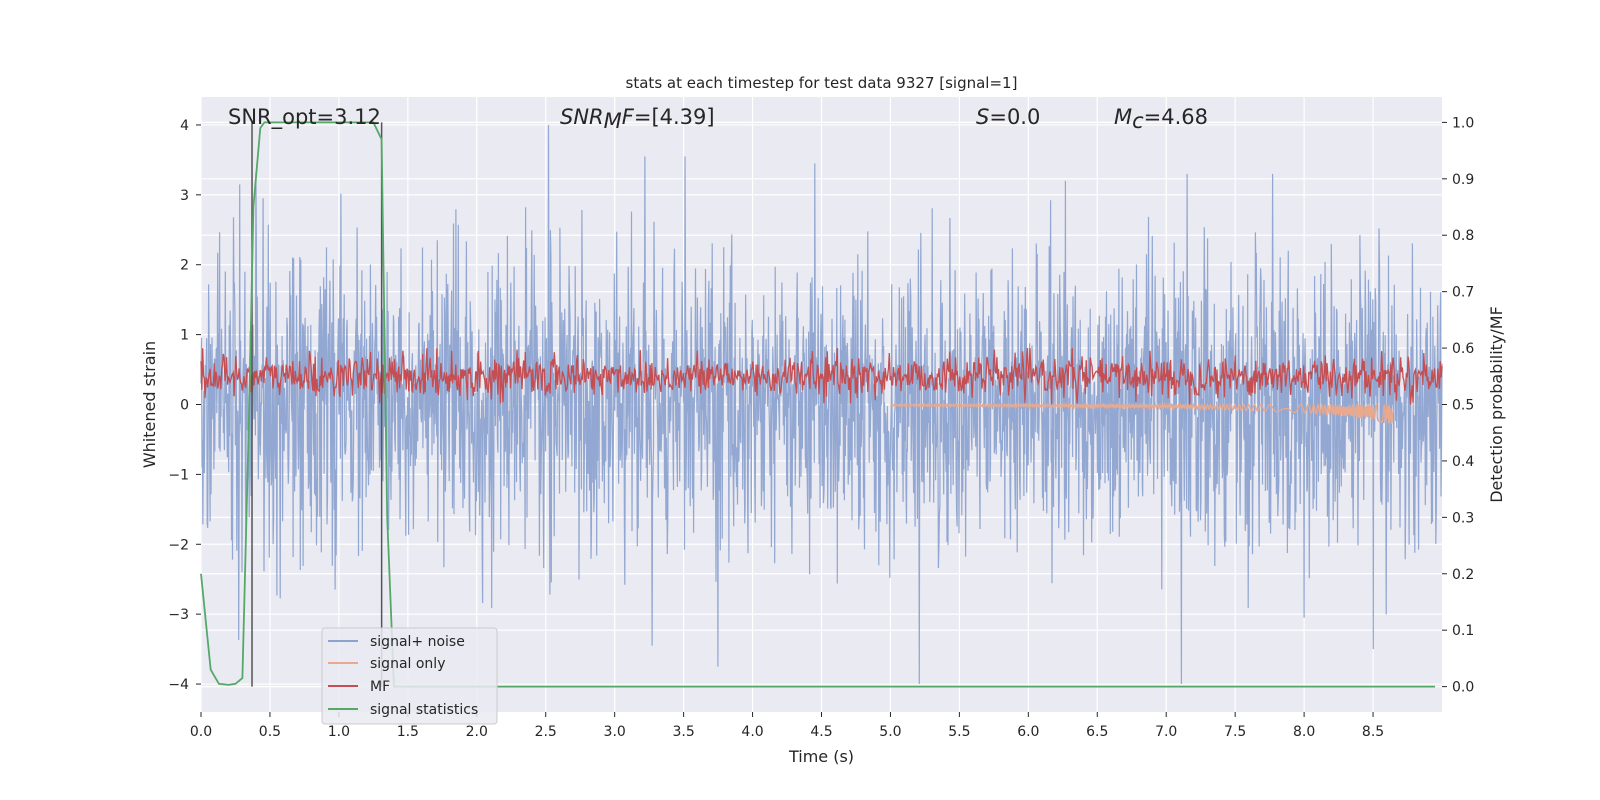 The image size is (1600, 800). I want to click on x-tick-label: 1.0, so click(339, 732).